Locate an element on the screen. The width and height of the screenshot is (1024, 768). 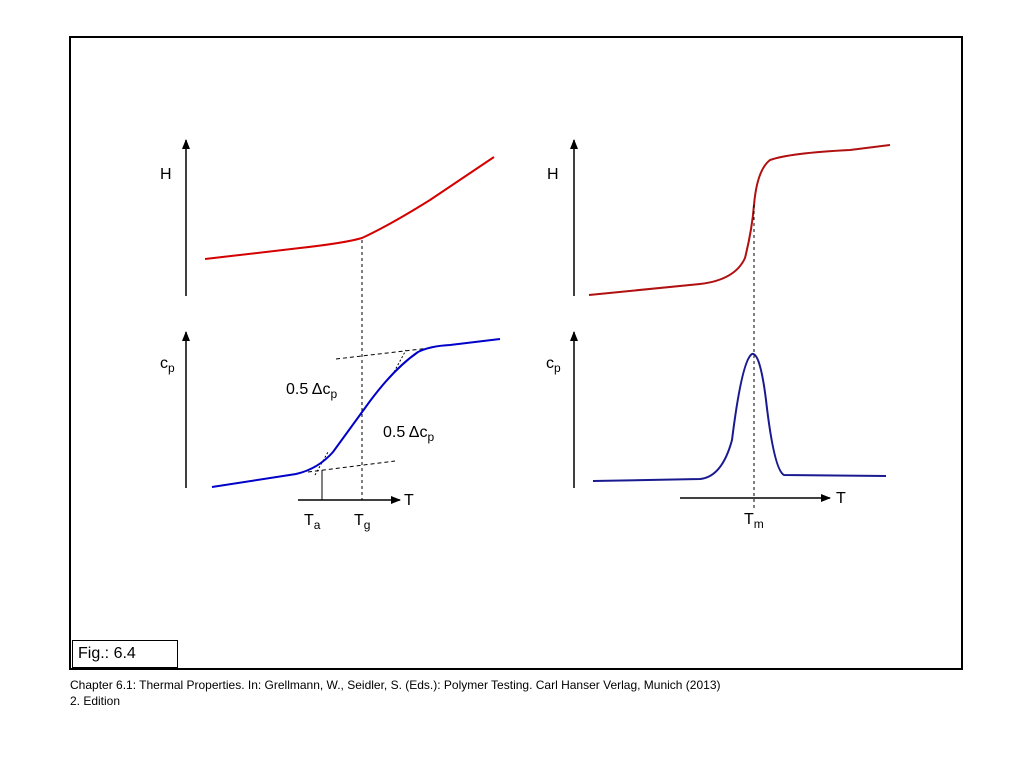
left-upper-slope-guide is located at coordinates (400, 361).